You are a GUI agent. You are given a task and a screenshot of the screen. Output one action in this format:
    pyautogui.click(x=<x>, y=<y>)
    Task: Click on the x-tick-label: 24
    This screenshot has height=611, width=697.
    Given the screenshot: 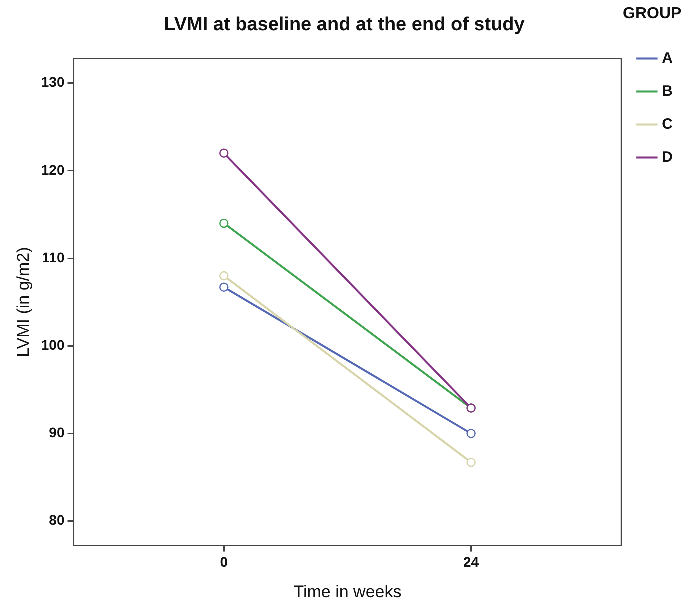 What is the action you would take?
    pyautogui.click(x=472, y=562)
    